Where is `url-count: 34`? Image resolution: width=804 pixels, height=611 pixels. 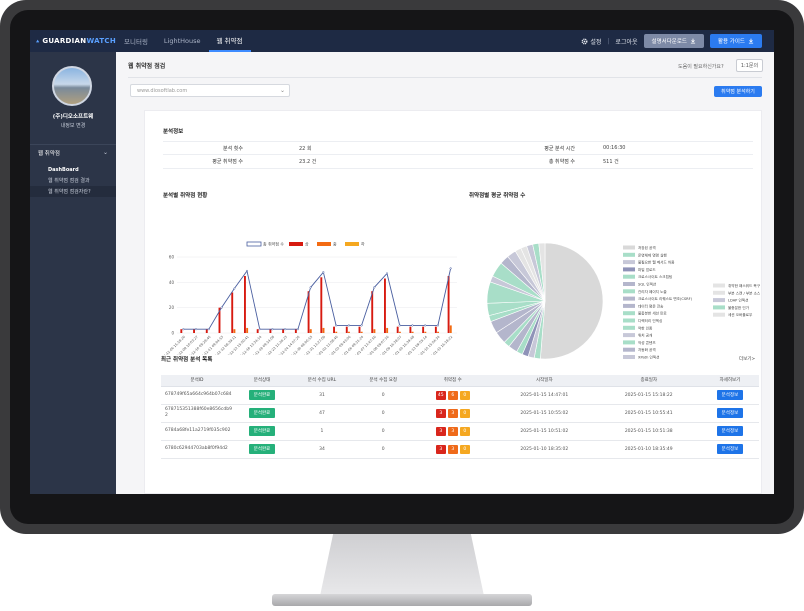
url-count: 34 is located at coordinates (322, 449).